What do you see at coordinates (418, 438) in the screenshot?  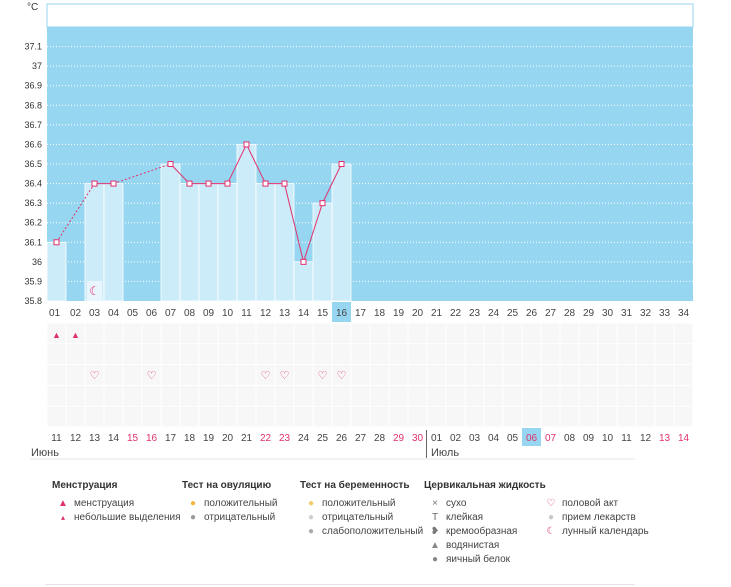 I see `date-label: 30` at bounding box center [418, 438].